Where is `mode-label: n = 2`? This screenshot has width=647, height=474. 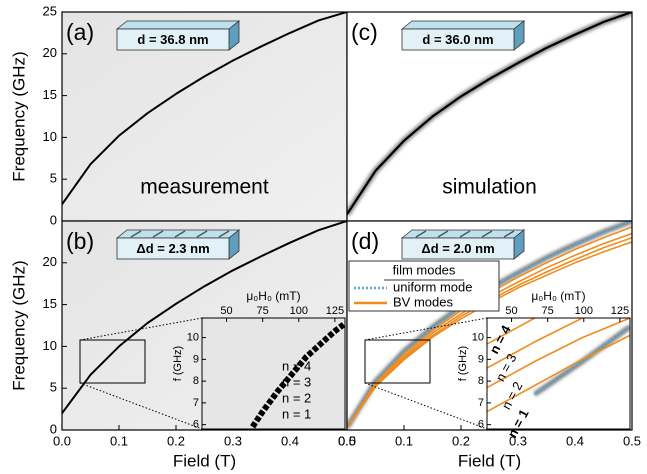
mode-label: n = 2 is located at coordinates (296, 397).